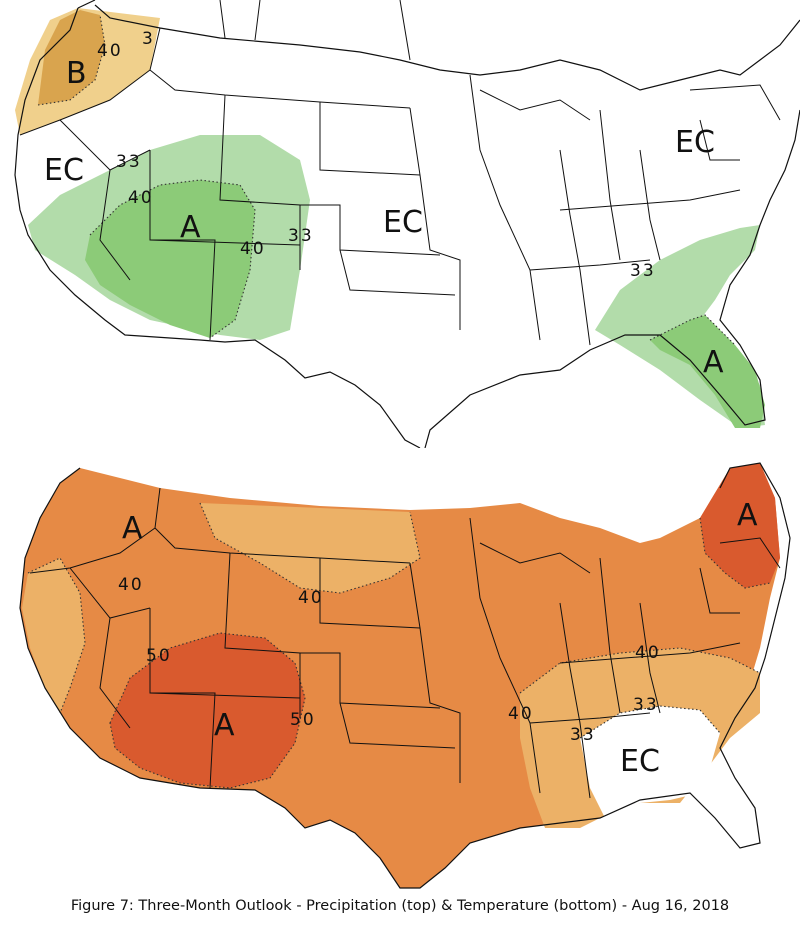 This screenshot has width=800, height=926. I want to click on temp-ec-region-se, so click(650, 762).